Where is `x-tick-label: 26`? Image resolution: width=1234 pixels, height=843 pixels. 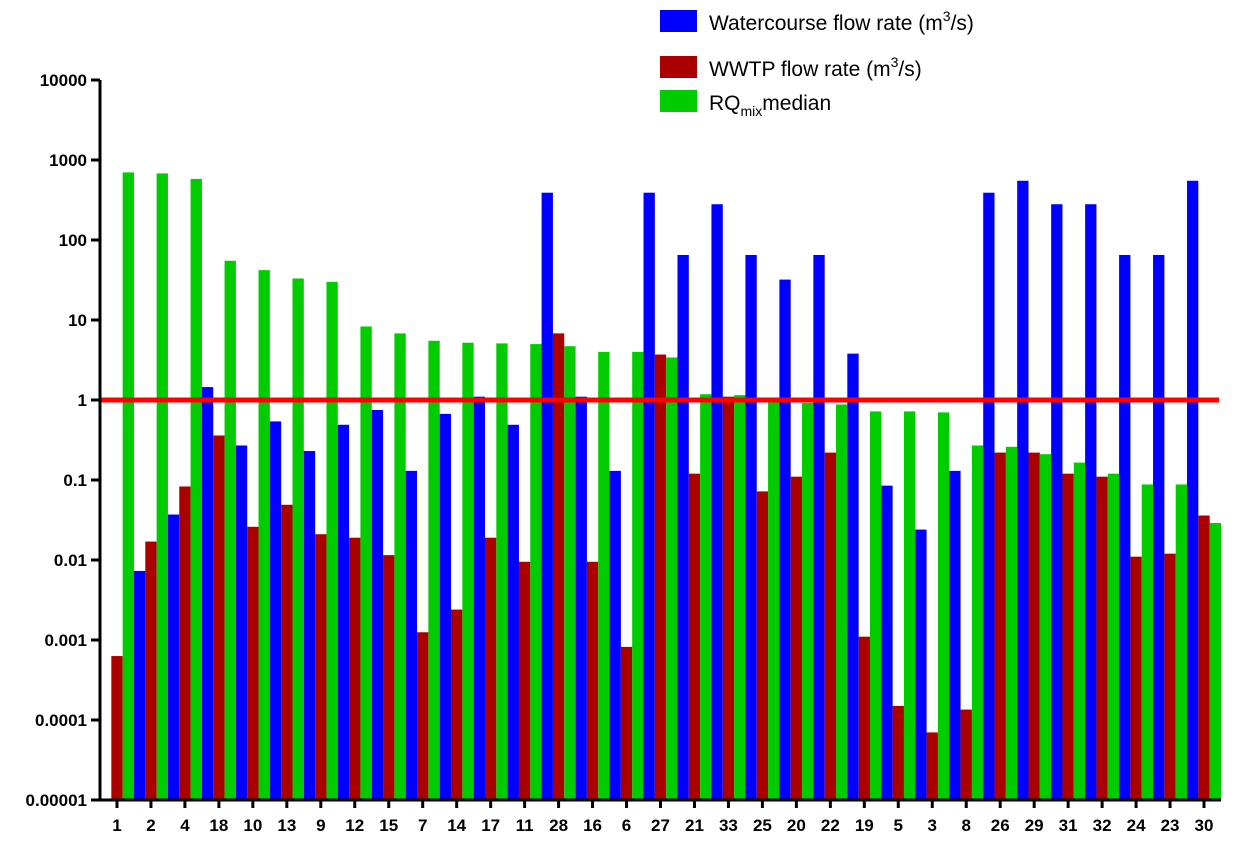 x-tick-label: 26 is located at coordinates (1000, 825).